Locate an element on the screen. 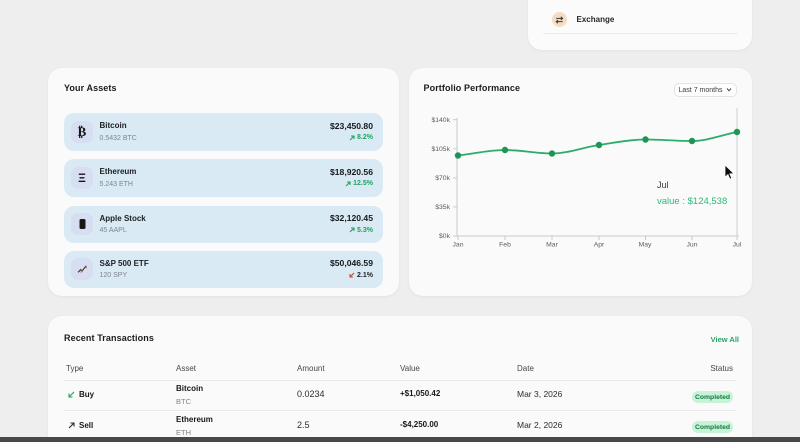  svg-text: $0k is located at coordinates (445, 236).